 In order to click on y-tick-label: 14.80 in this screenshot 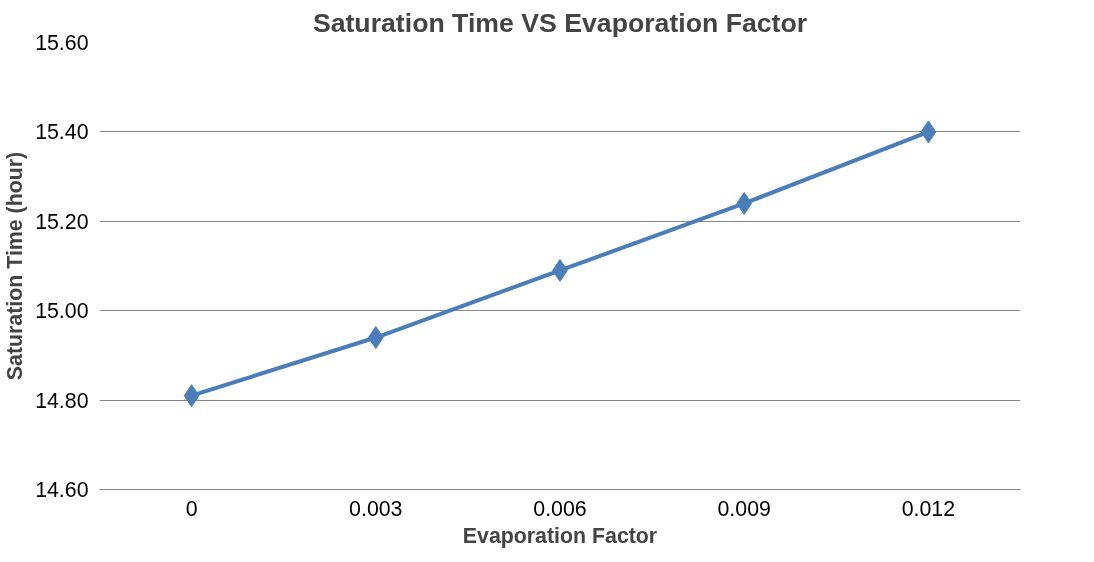, I will do `click(62, 400)`.